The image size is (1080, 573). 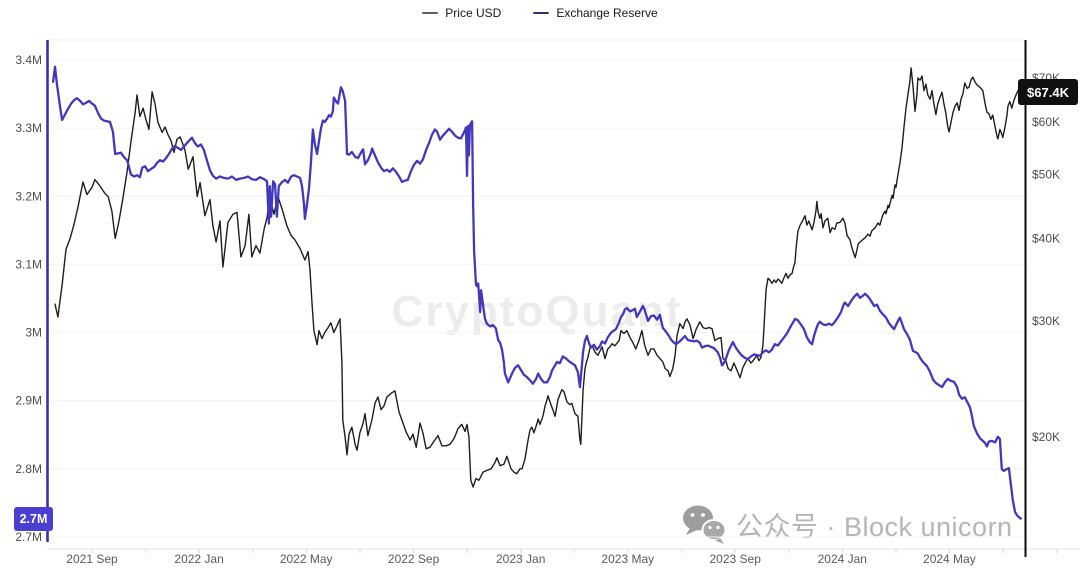 I want to click on x-axis-label: 2023 Sep, so click(x=736, y=559).